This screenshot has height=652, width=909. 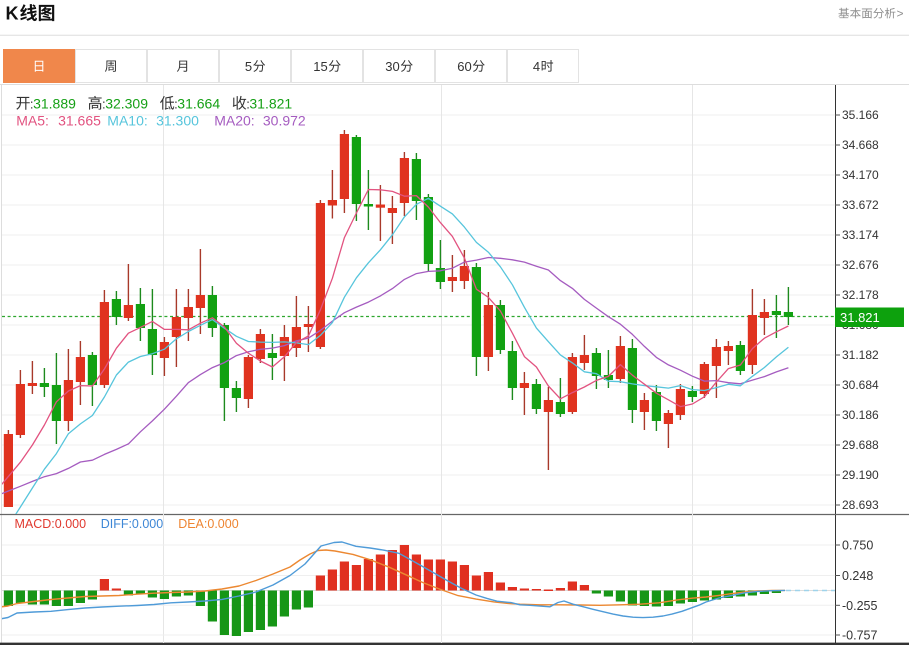 What do you see at coordinates (860, 385) in the screenshot?
I see `svg-text: 30.684` at bounding box center [860, 385].